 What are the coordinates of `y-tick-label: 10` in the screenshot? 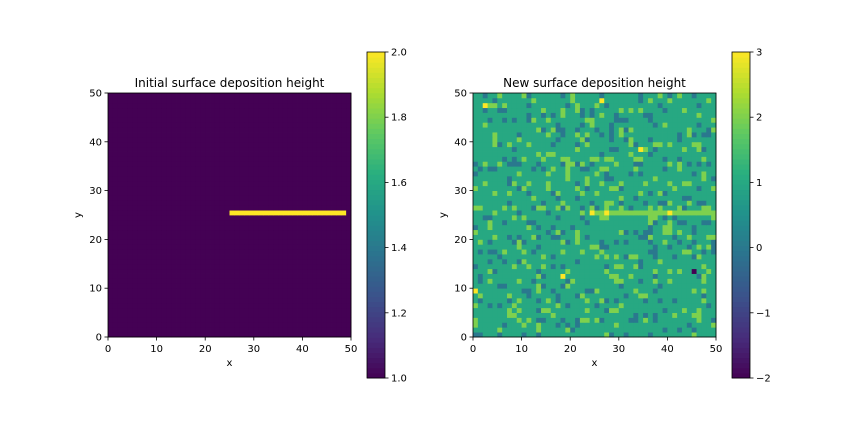 It's located at (95, 289).